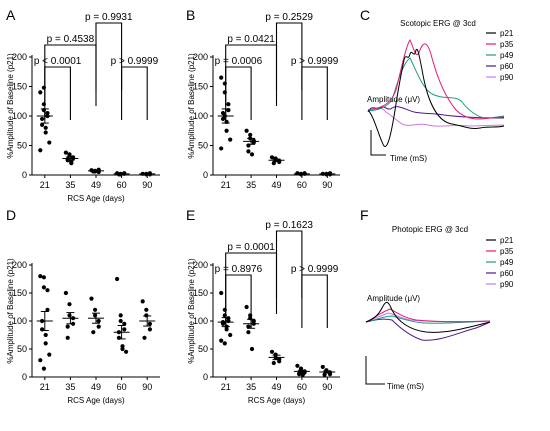 The width and height of the screenshot is (550, 431). Describe the element at coordinates (438, 23) in the screenshot. I see `erg-title: Scotopic ERG @ 3cd` at that location.